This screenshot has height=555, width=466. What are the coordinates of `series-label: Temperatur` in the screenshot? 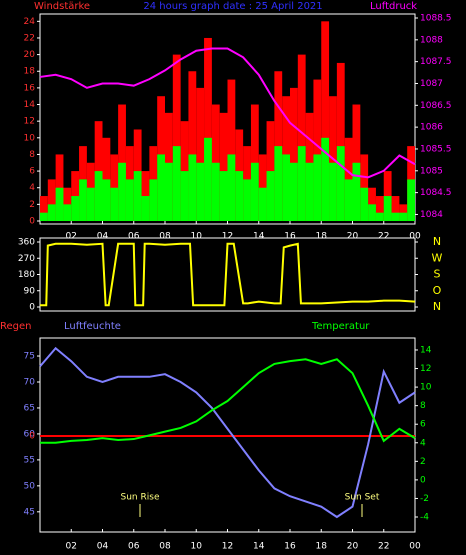 It's located at (340, 326).